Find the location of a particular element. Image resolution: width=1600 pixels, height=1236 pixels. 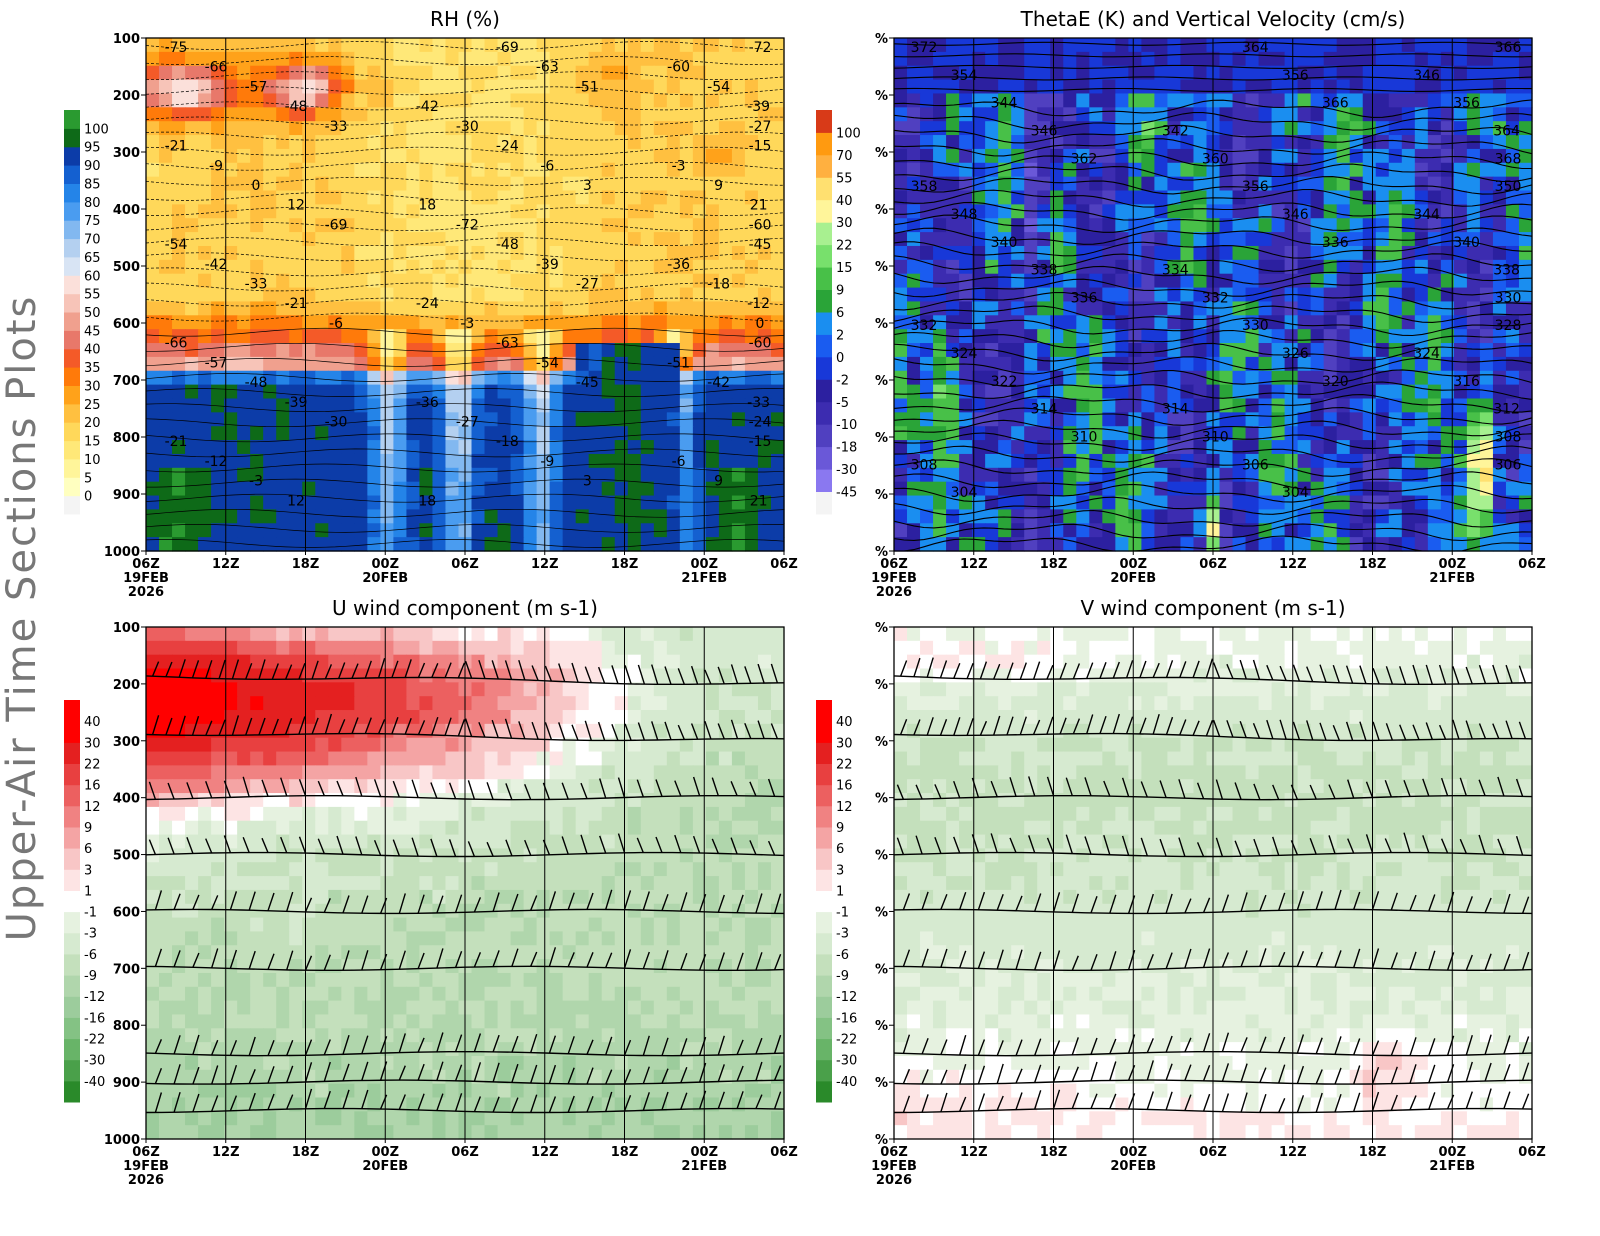

contour-label: 9 is located at coordinates (718, 482).